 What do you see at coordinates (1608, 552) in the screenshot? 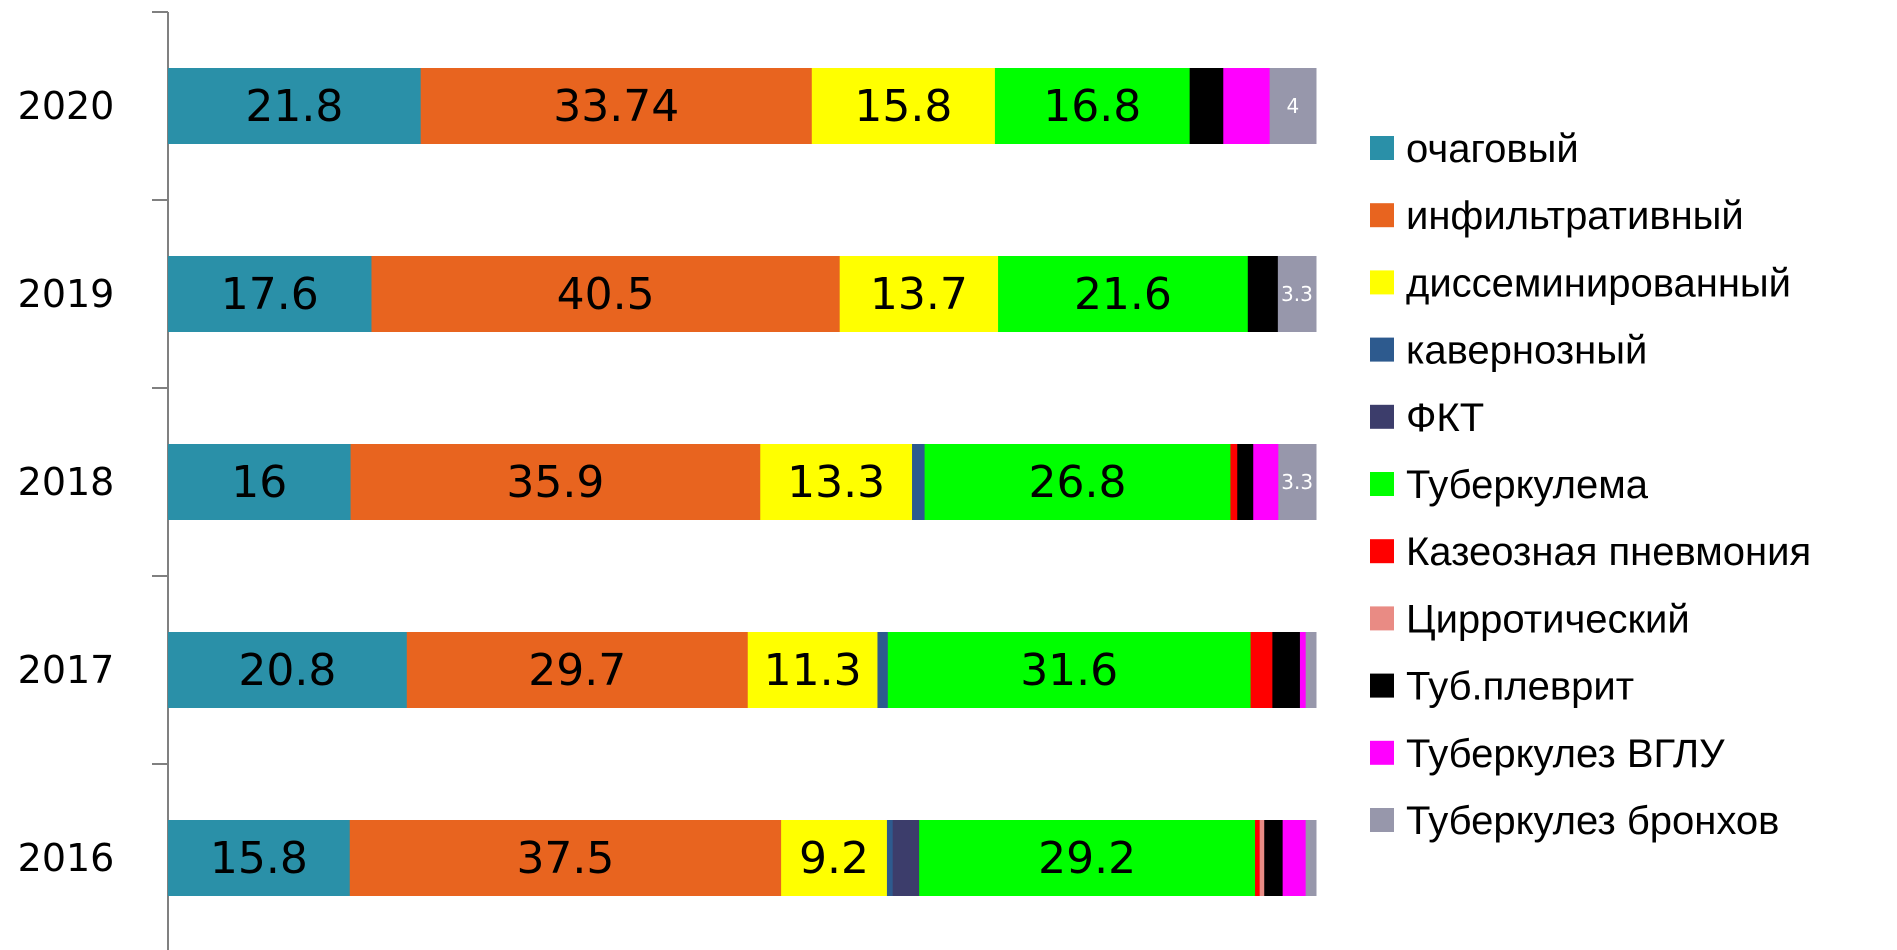
I see `legend-label: Казеозная пневмония` at bounding box center [1608, 552].